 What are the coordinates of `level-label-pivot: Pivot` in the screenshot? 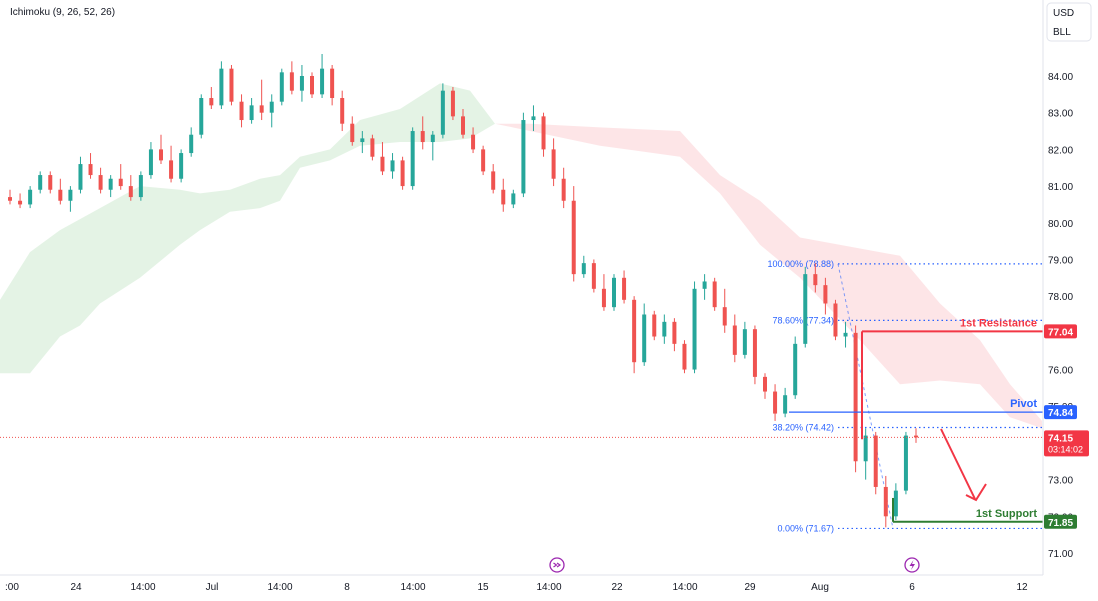 It's located at (1023, 404).